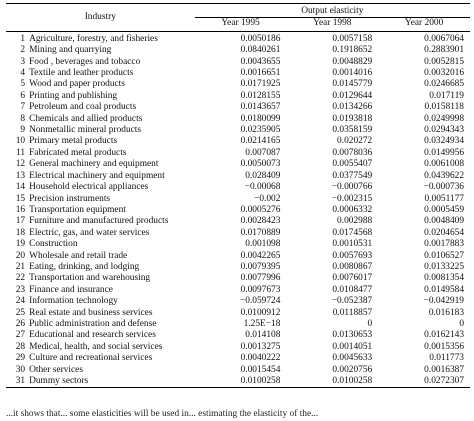  Describe the element at coordinates (370, 323) in the screenshot. I see `elasticity-1998: 0` at that location.